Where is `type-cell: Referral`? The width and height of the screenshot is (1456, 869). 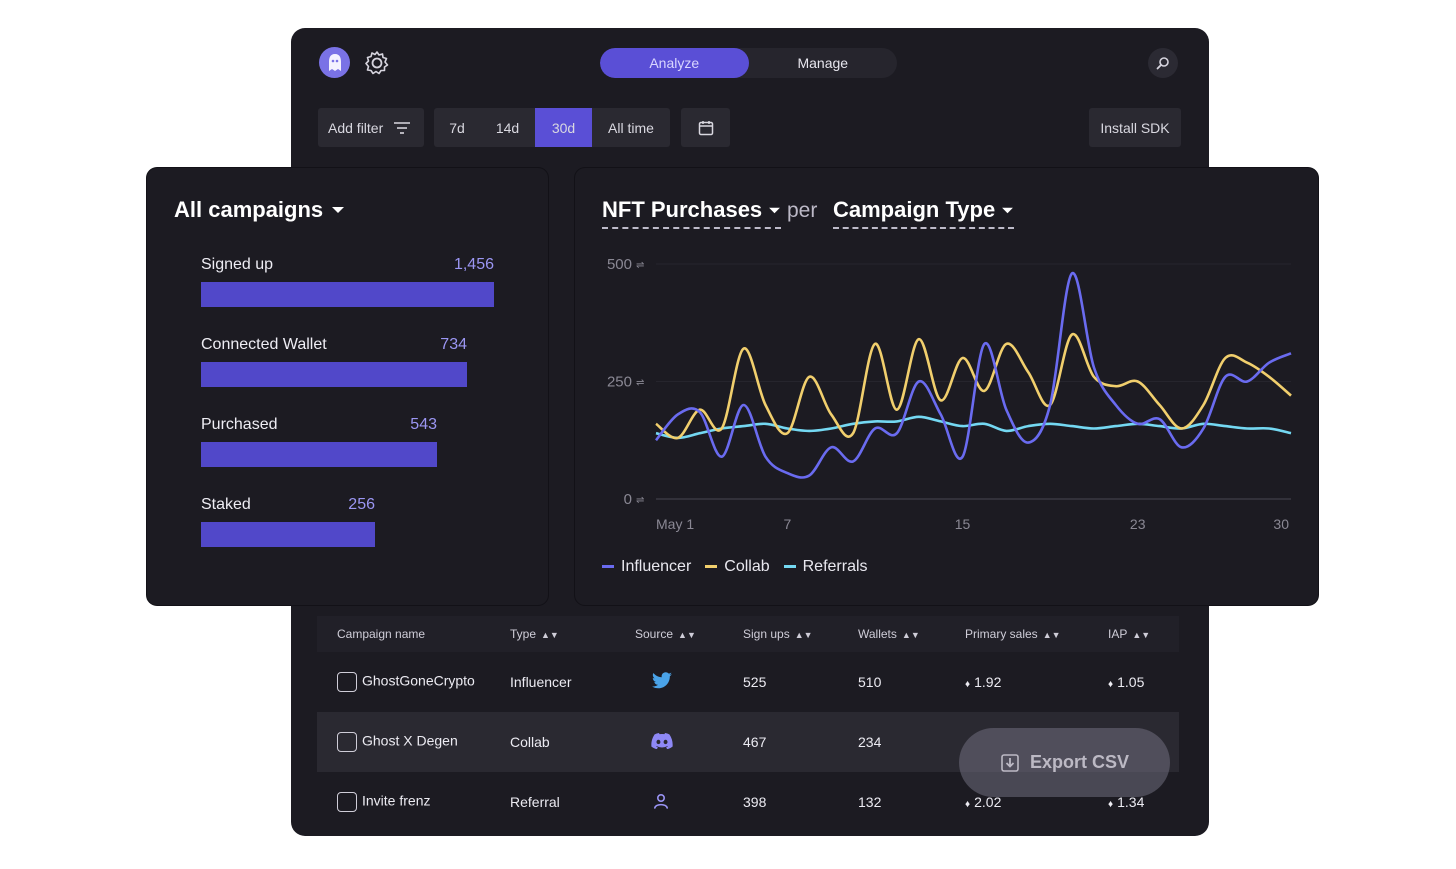 type-cell: Referral is located at coordinates (535, 802).